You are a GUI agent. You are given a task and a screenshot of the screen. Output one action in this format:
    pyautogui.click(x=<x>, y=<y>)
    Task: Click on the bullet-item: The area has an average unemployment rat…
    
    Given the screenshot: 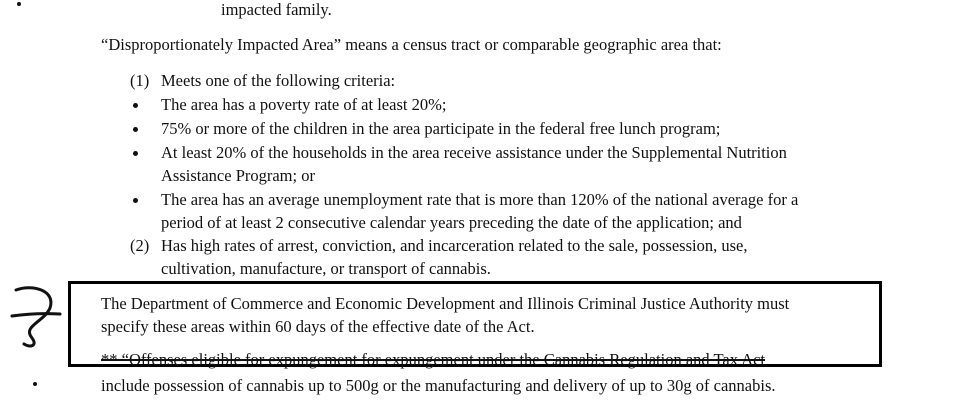 What is the action you would take?
    pyautogui.click(x=480, y=199)
    